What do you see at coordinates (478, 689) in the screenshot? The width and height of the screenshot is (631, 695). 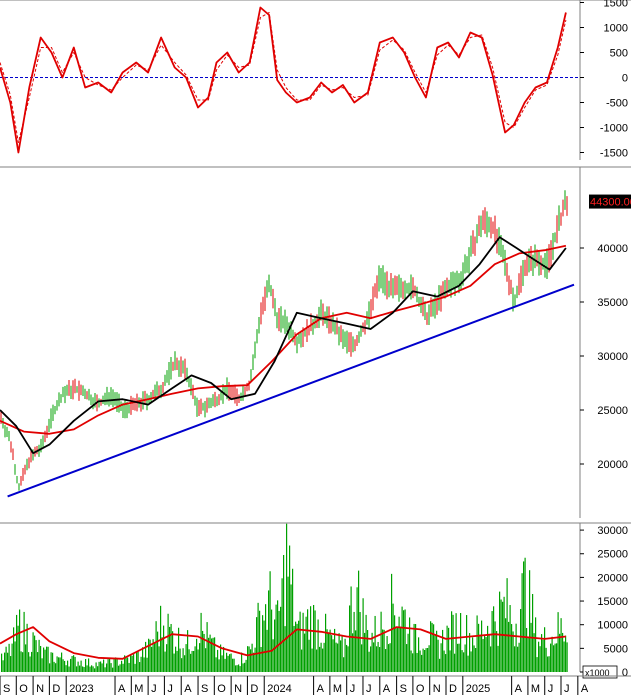 I see `x-tick-label: 2025` at bounding box center [478, 689].